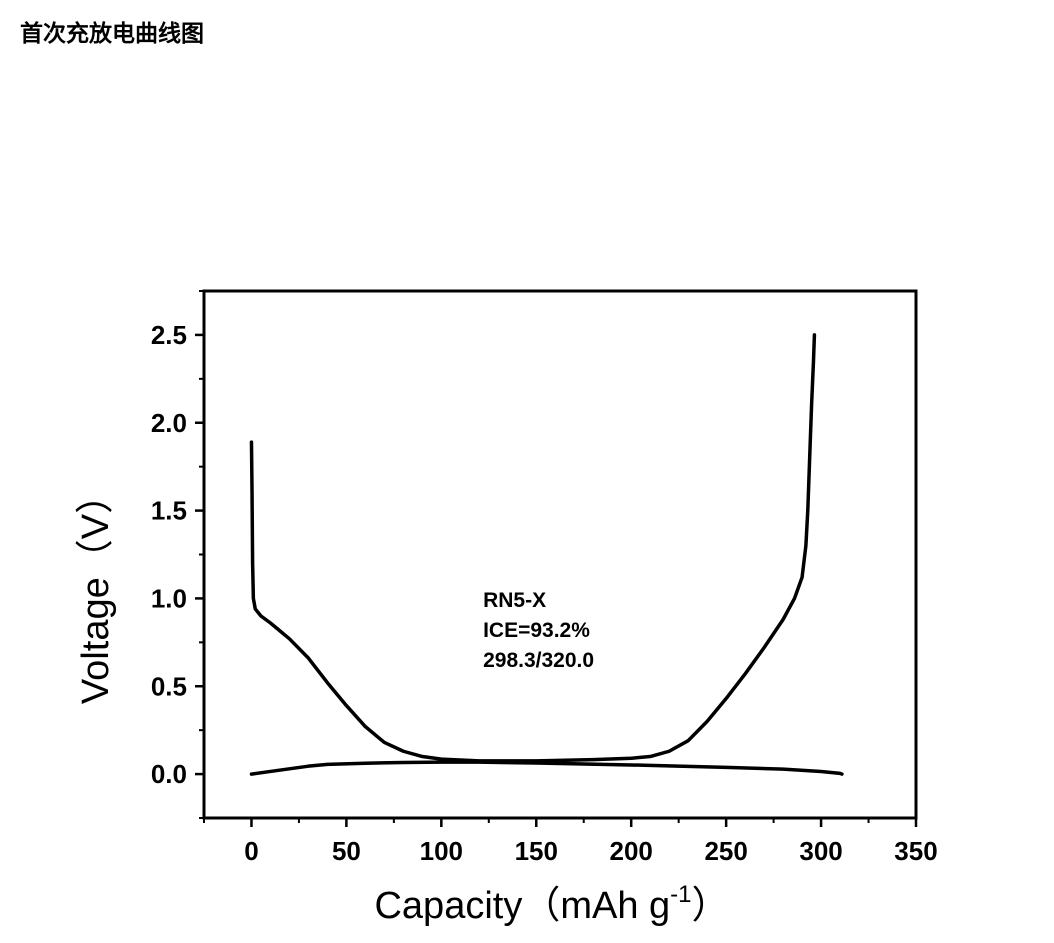 Image resolution: width=1054 pixels, height=943 pixels. What do you see at coordinates (915, 851) in the screenshot?
I see `x-tick-label: 350` at bounding box center [915, 851].